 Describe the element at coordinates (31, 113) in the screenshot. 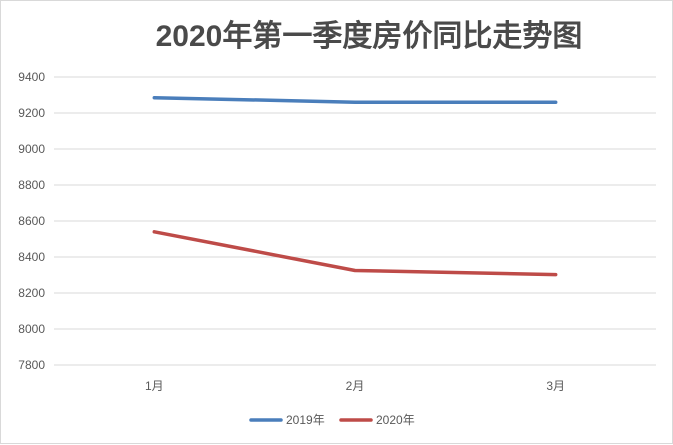

I see `y-tick-label: 9200` at that location.